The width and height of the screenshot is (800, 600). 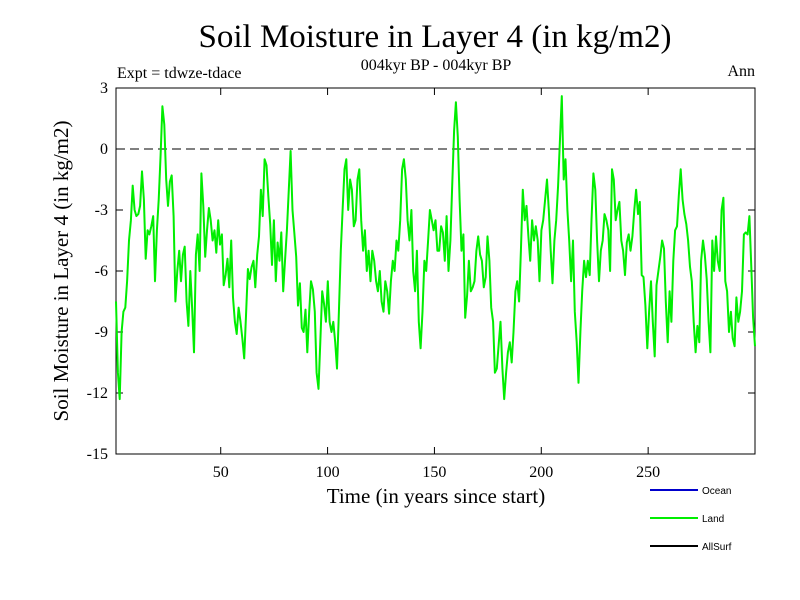 I want to click on experiment-label: Expt = tdwze-tdace, so click(x=179, y=73).